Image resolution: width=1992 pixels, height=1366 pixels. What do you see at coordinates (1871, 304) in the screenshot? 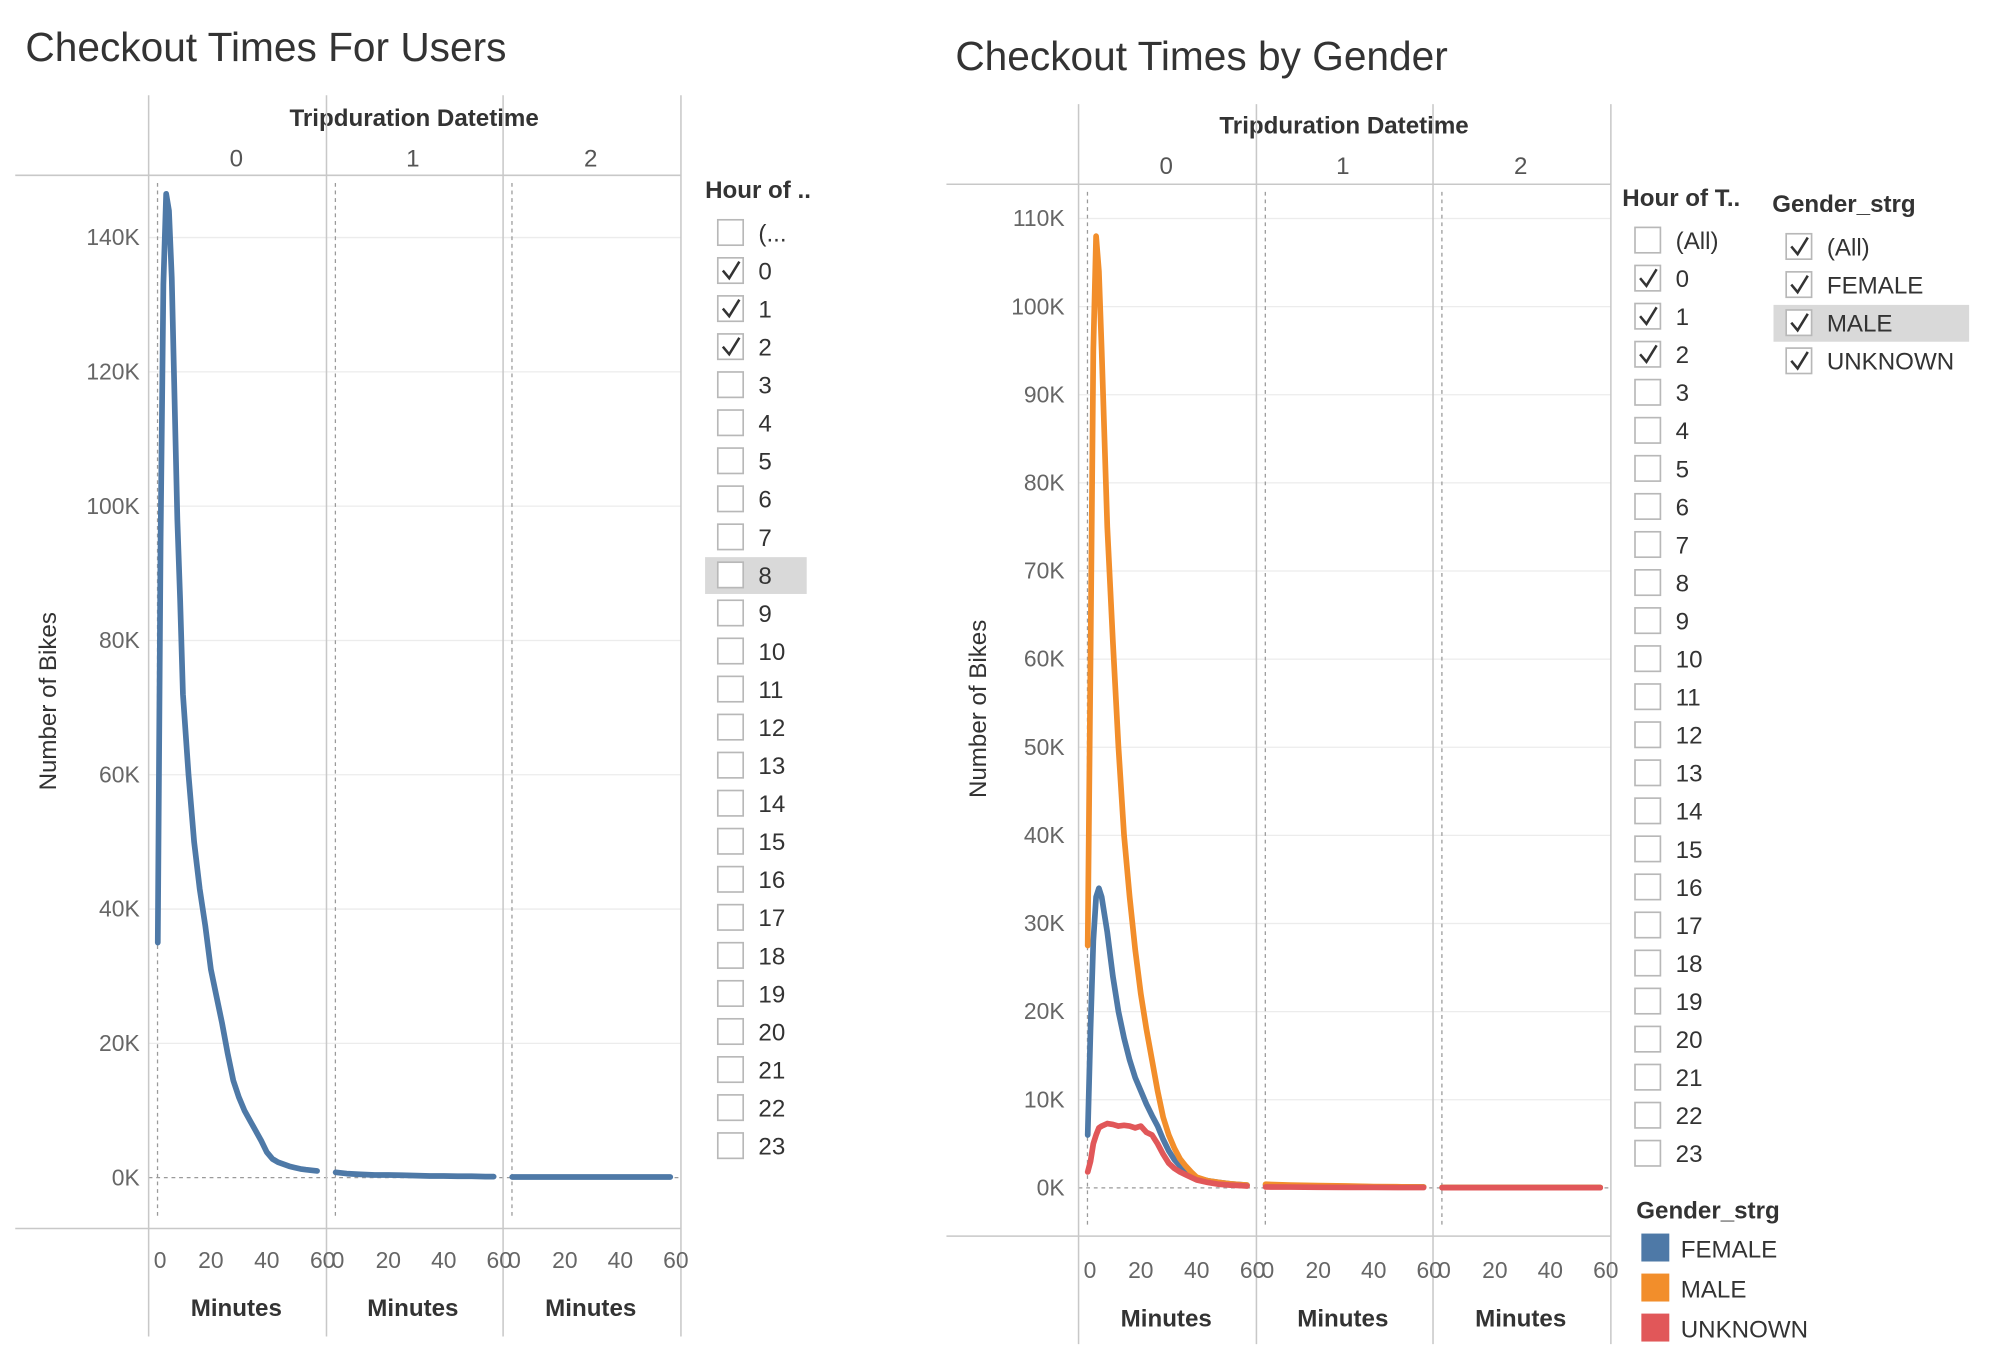
I see `gender-filter: (All) FEMALE MALE UNKNOWN` at bounding box center [1871, 304].